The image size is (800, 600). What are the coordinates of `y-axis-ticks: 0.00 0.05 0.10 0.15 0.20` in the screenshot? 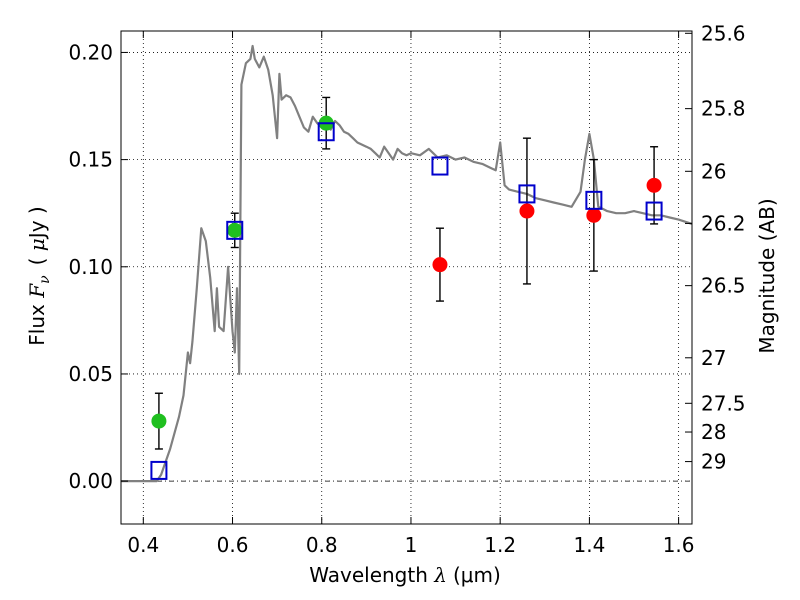 It's located at (98, 266).